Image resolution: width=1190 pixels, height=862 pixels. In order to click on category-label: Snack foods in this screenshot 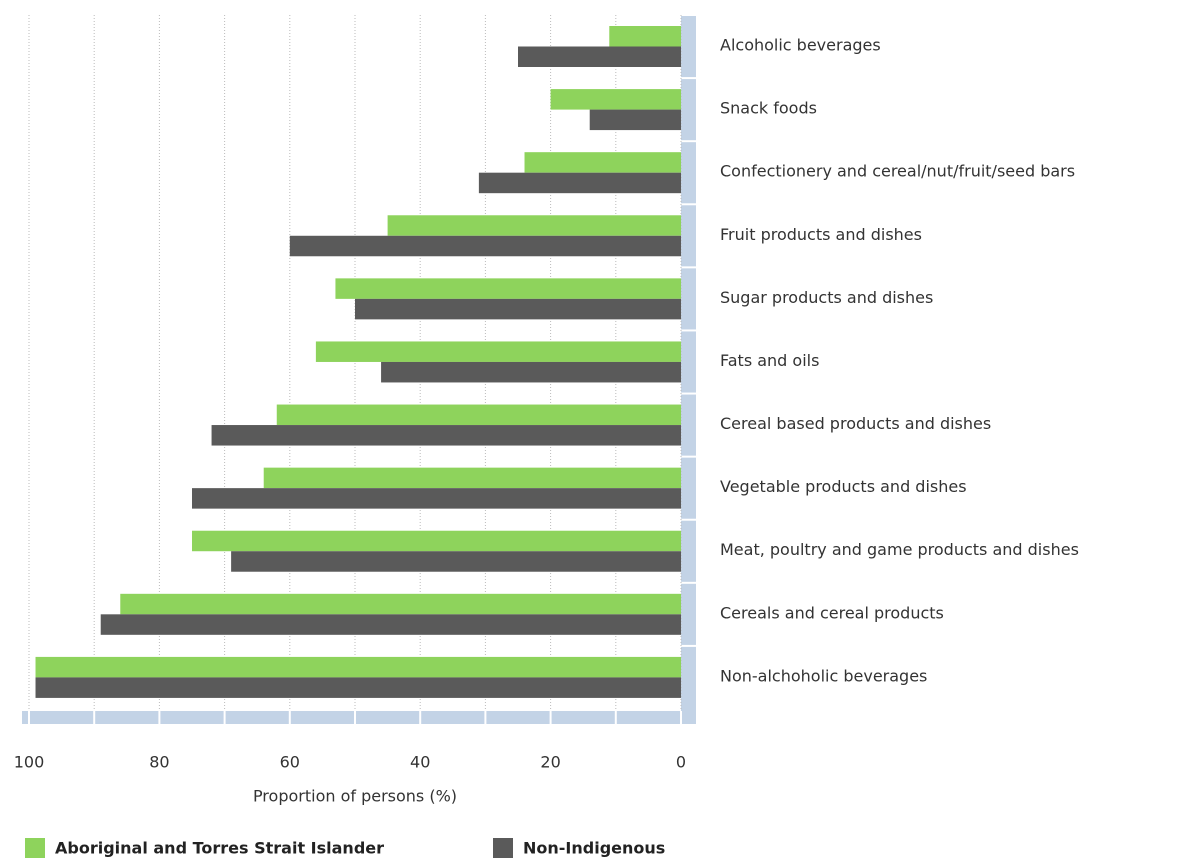, I will do `click(768, 108)`.